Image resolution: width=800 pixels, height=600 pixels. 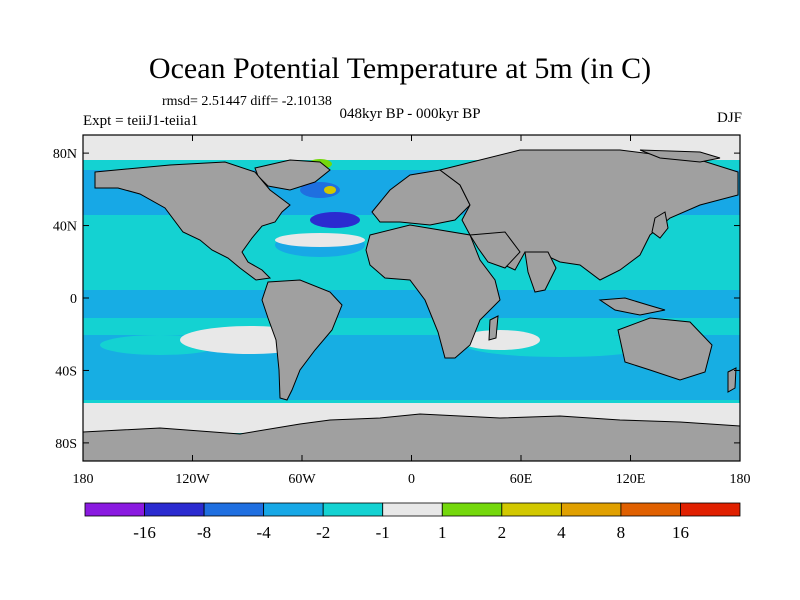 I want to click on x-tick-label: 60W, so click(x=302, y=479).